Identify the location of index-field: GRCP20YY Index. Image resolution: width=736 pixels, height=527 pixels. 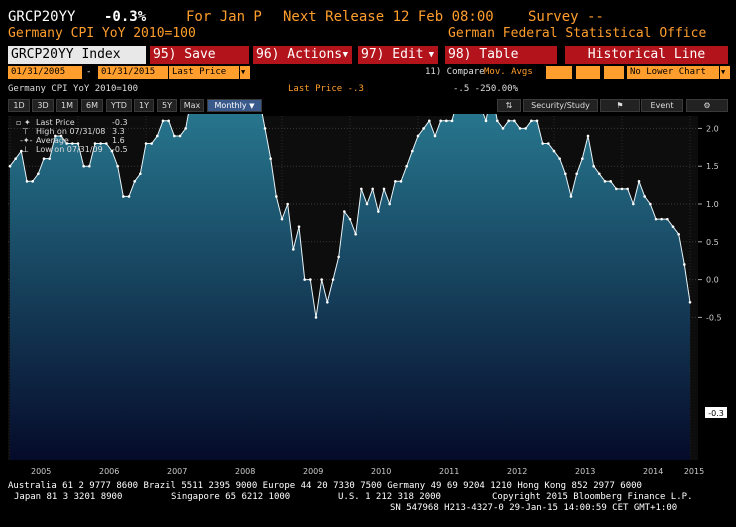
(77, 55).